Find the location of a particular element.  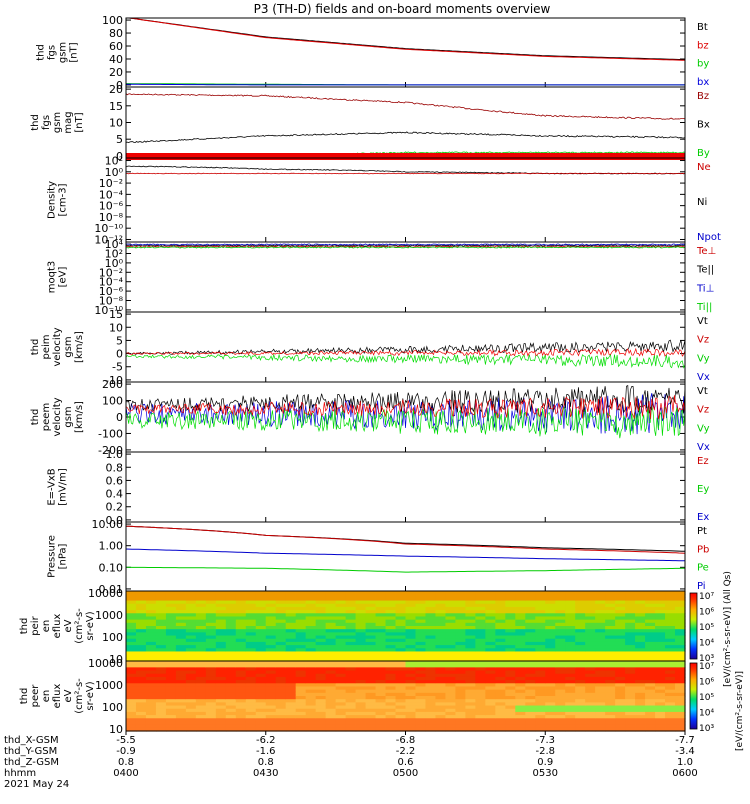

ephemeris-value: -2.8 is located at coordinates (545, 751).